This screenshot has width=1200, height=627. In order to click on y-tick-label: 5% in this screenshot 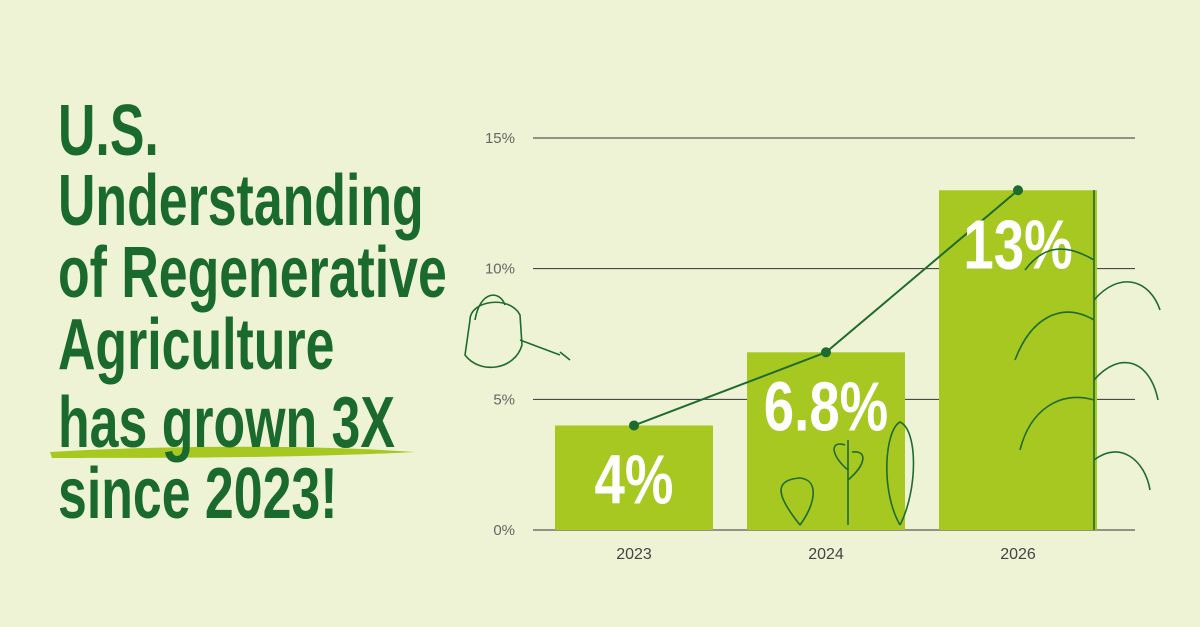, I will do `click(504, 399)`.